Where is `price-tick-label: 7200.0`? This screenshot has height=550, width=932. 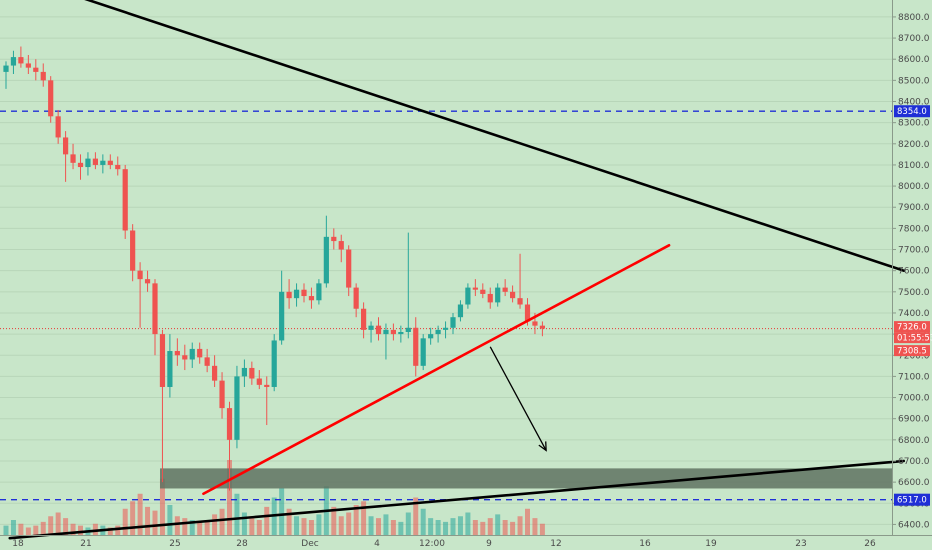
price-tick-label: 7200.0 is located at coordinates (914, 356).